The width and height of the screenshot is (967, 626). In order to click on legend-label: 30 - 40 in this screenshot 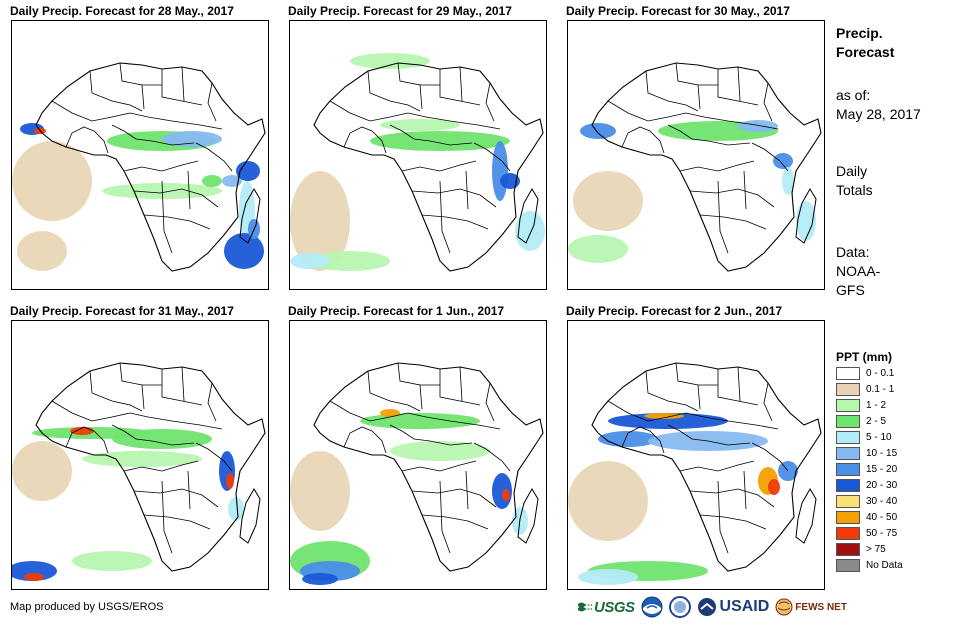, I will do `click(882, 501)`.